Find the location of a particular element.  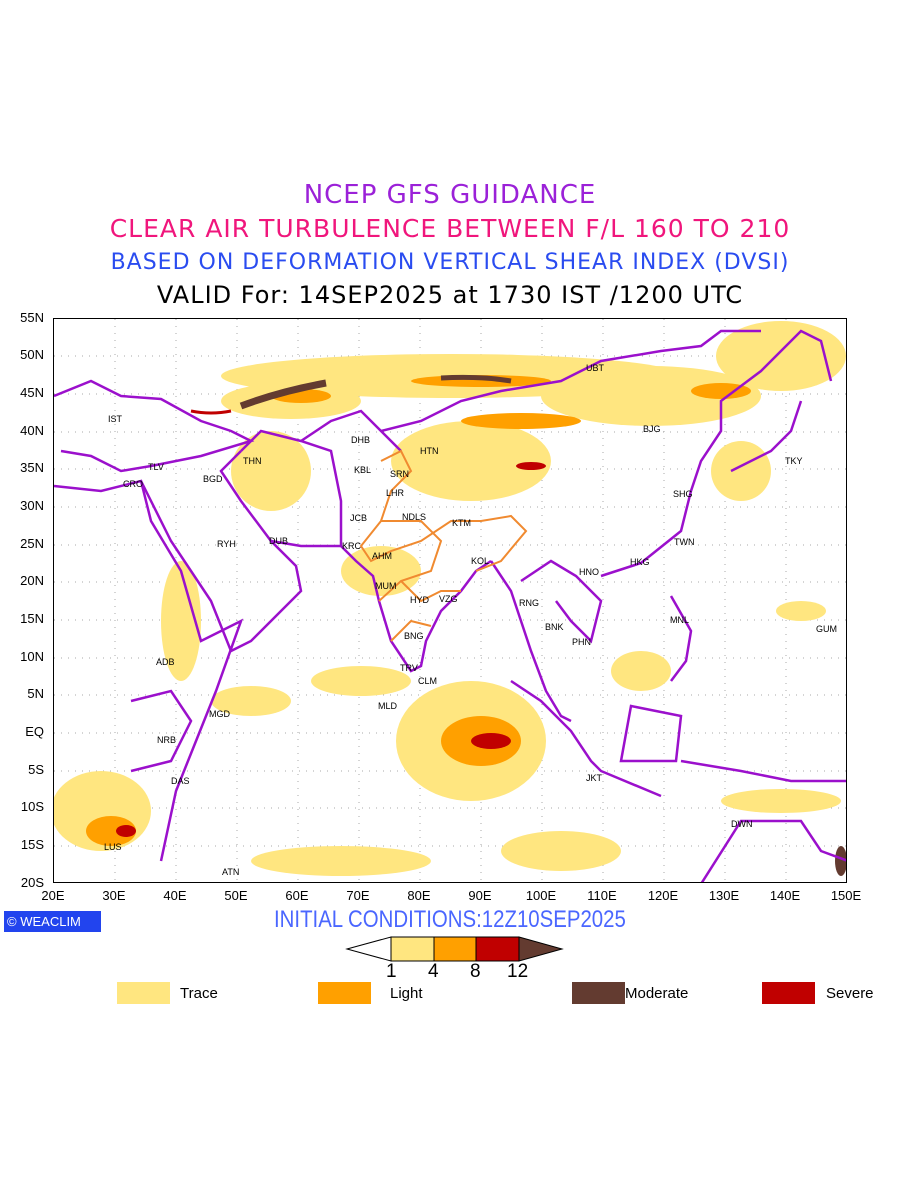

city-label: ATN is located at coordinates (231, 872).